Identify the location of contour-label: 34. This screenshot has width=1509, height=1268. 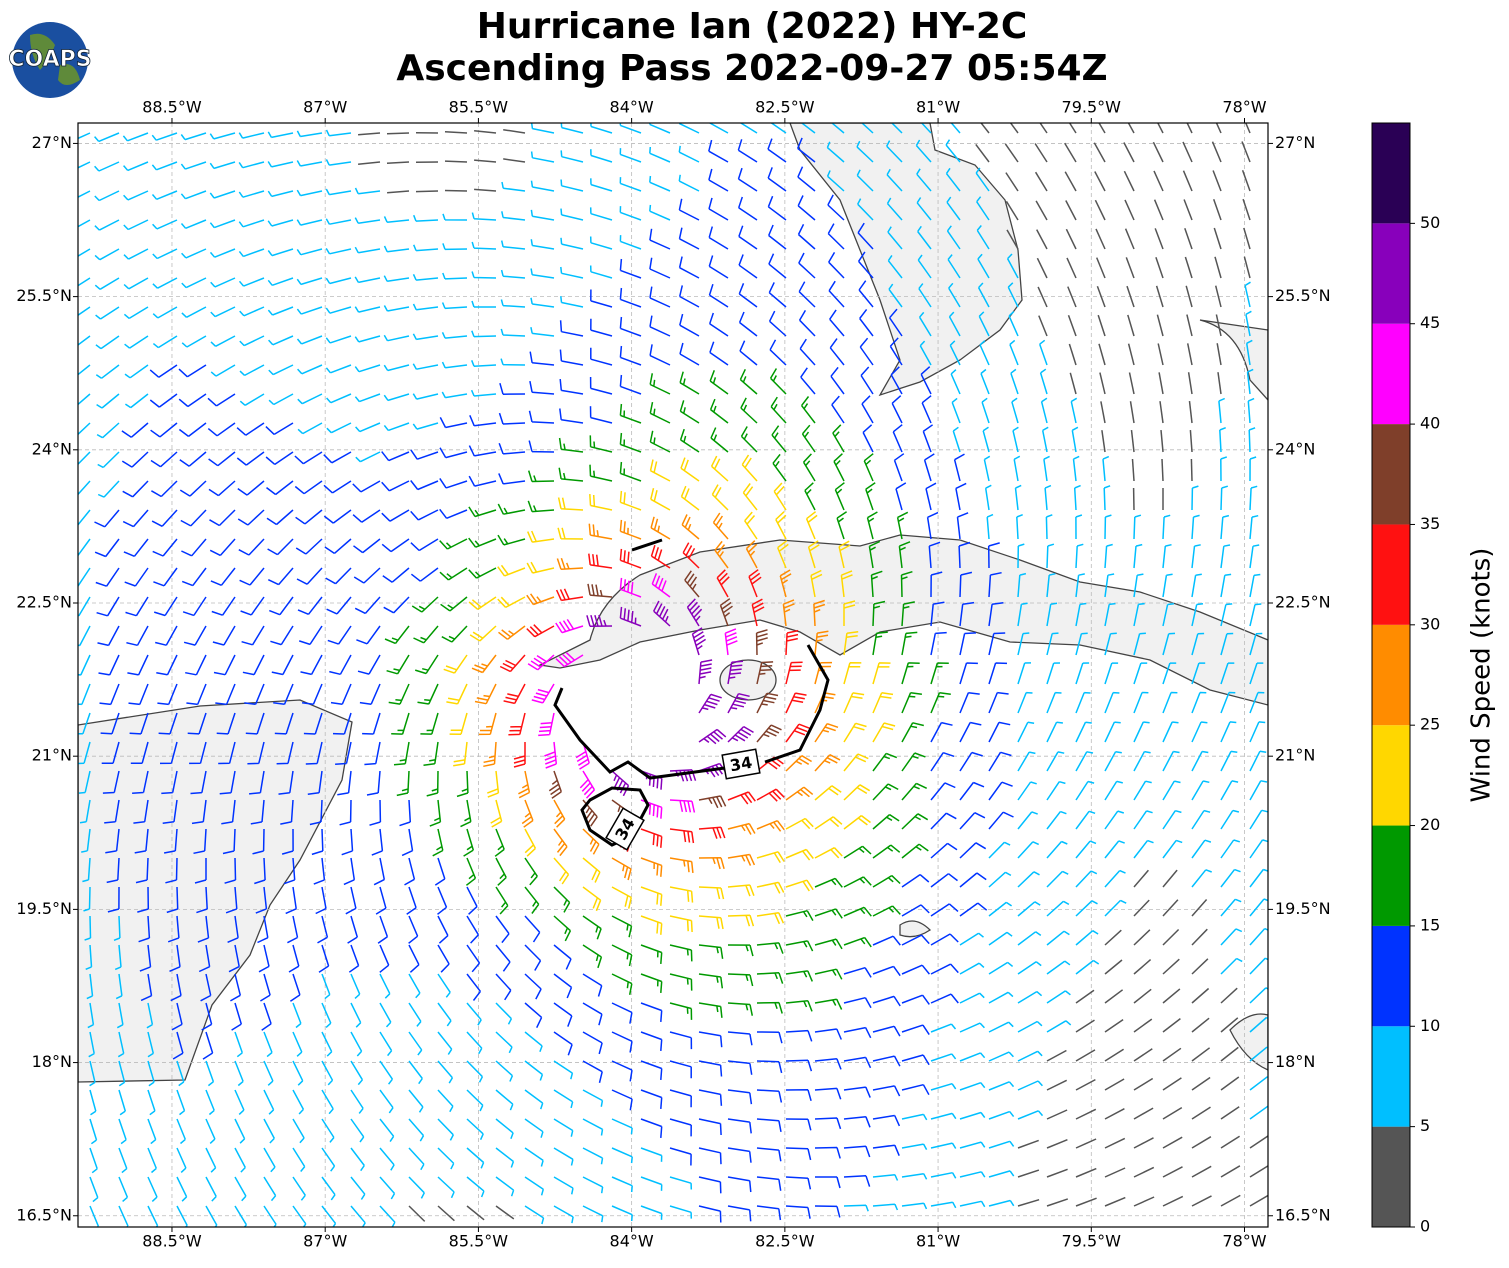
(740, 764).